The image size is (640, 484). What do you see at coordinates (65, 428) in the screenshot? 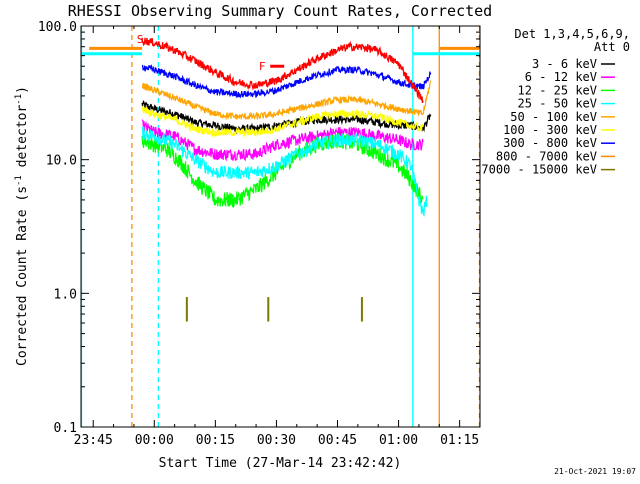
I see `y-tick-label-0: 0.1` at bounding box center [65, 428].